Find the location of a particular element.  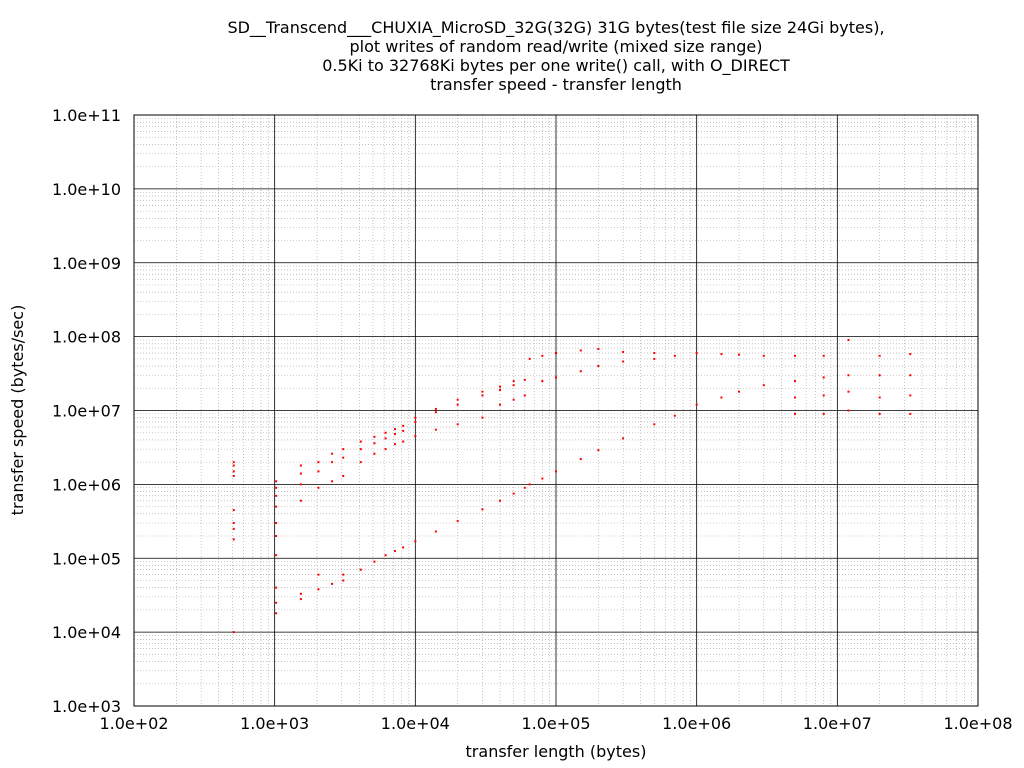

y-axis-label: transfer speed (bytes/sec) is located at coordinates (17, 410).